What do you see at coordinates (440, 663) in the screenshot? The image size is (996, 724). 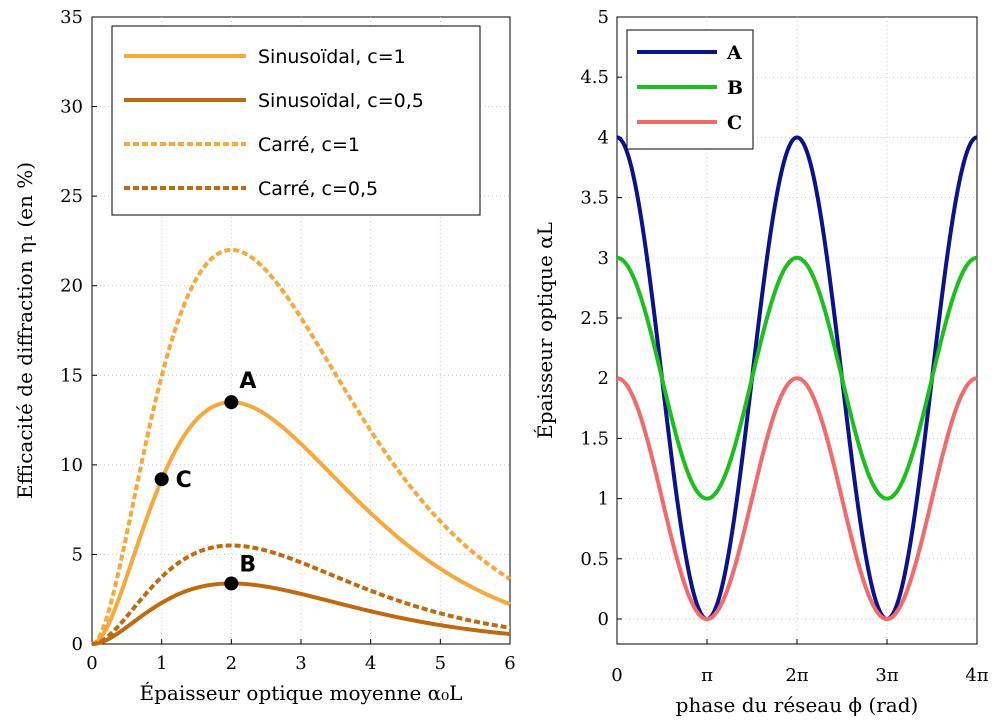 I see `x-tick-label: 5` at bounding box center [440, 663].